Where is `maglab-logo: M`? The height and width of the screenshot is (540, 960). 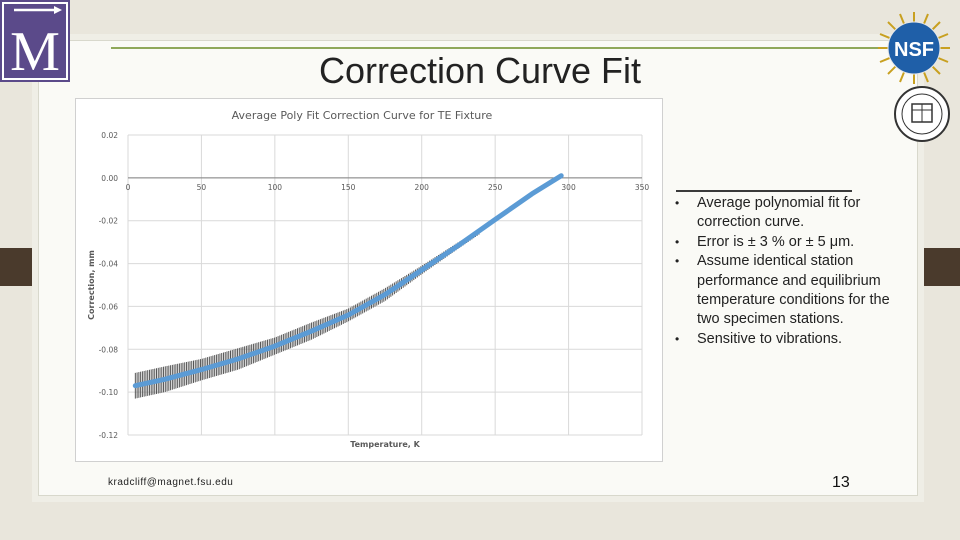
maglab-logo: M is located at coordinates (35, 41).